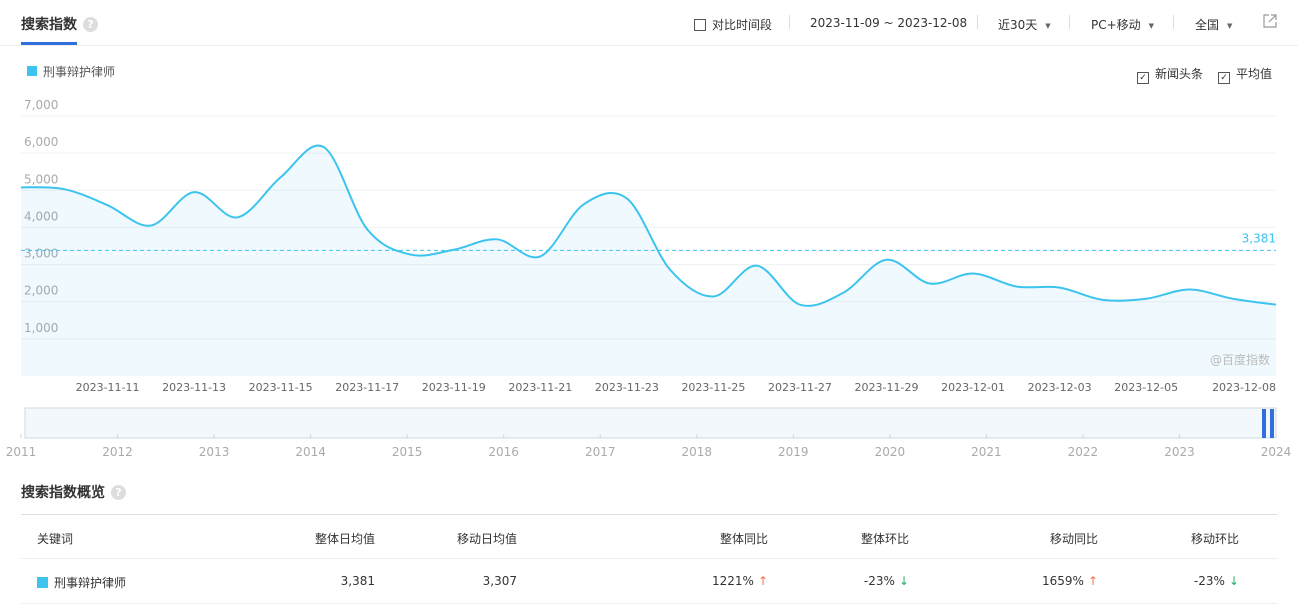 The height and width of the screenshot is (609, 1298). What do you see at coordinates (700, 25) in the screenshot?
I see `checkbox` at bounding box center [700, 25].